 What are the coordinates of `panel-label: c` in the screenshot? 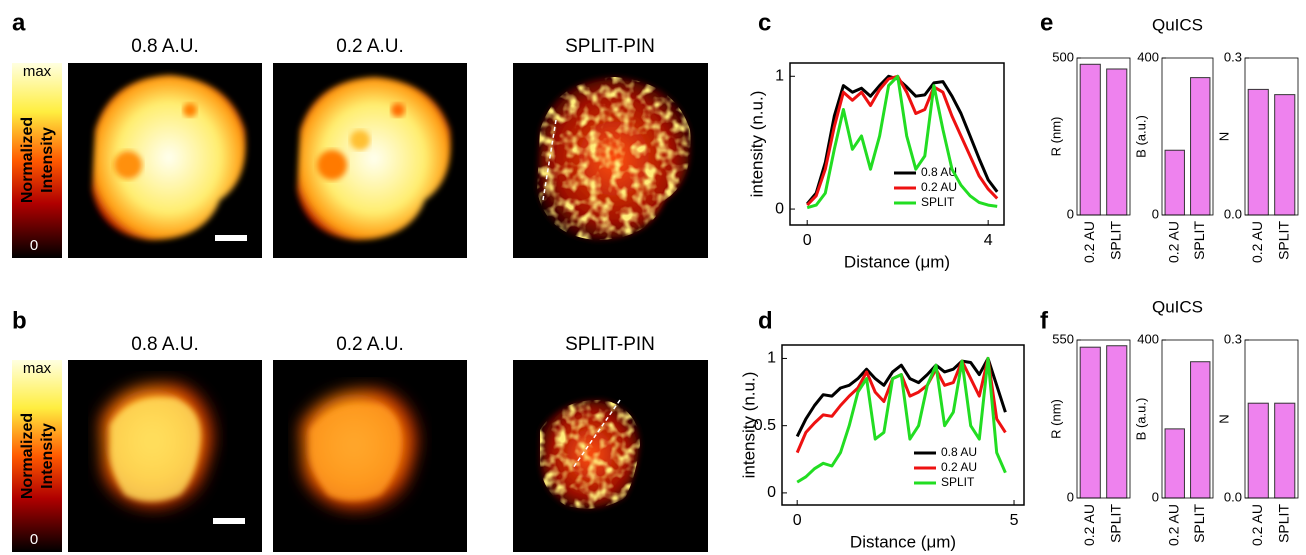 It's located at (764, 22).